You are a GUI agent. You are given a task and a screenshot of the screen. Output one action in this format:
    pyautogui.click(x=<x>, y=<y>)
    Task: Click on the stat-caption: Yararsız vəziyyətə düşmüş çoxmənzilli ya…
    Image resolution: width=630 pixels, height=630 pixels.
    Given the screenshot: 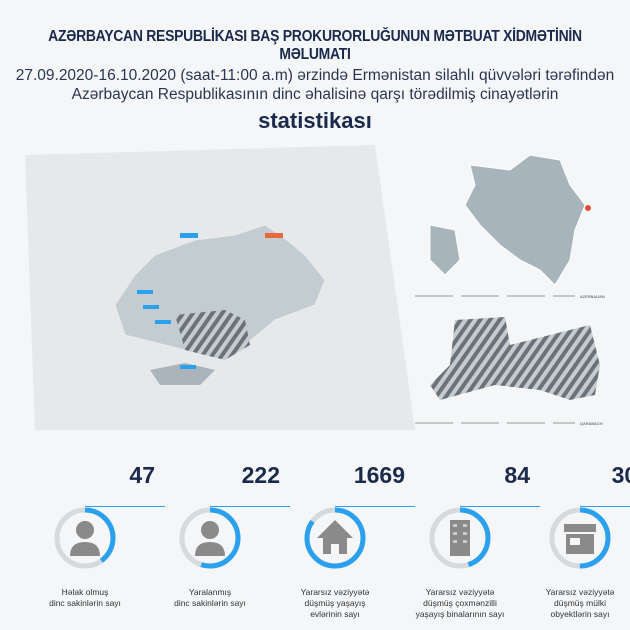 What is the action you would take?
    pyautogui.click(x=460, y=603)
    